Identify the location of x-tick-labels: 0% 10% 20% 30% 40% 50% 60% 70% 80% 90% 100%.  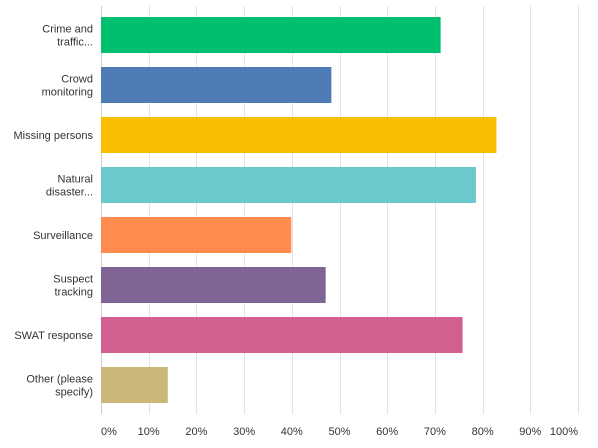
(339, 432).